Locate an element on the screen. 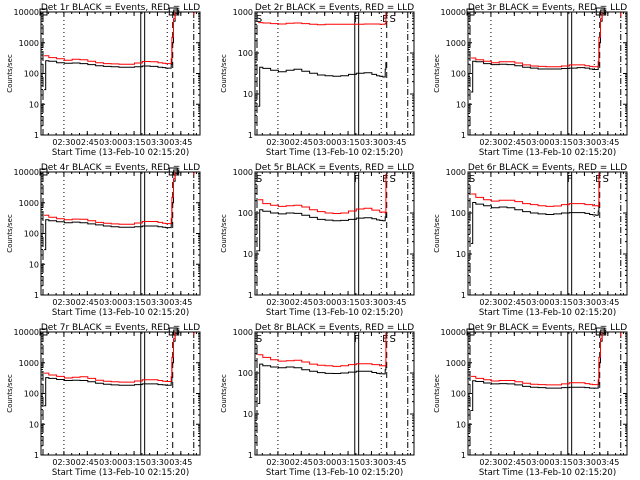  panel-title: Det 1r BLACK = Events, RED = LLD is located at coordinates (120, 8).